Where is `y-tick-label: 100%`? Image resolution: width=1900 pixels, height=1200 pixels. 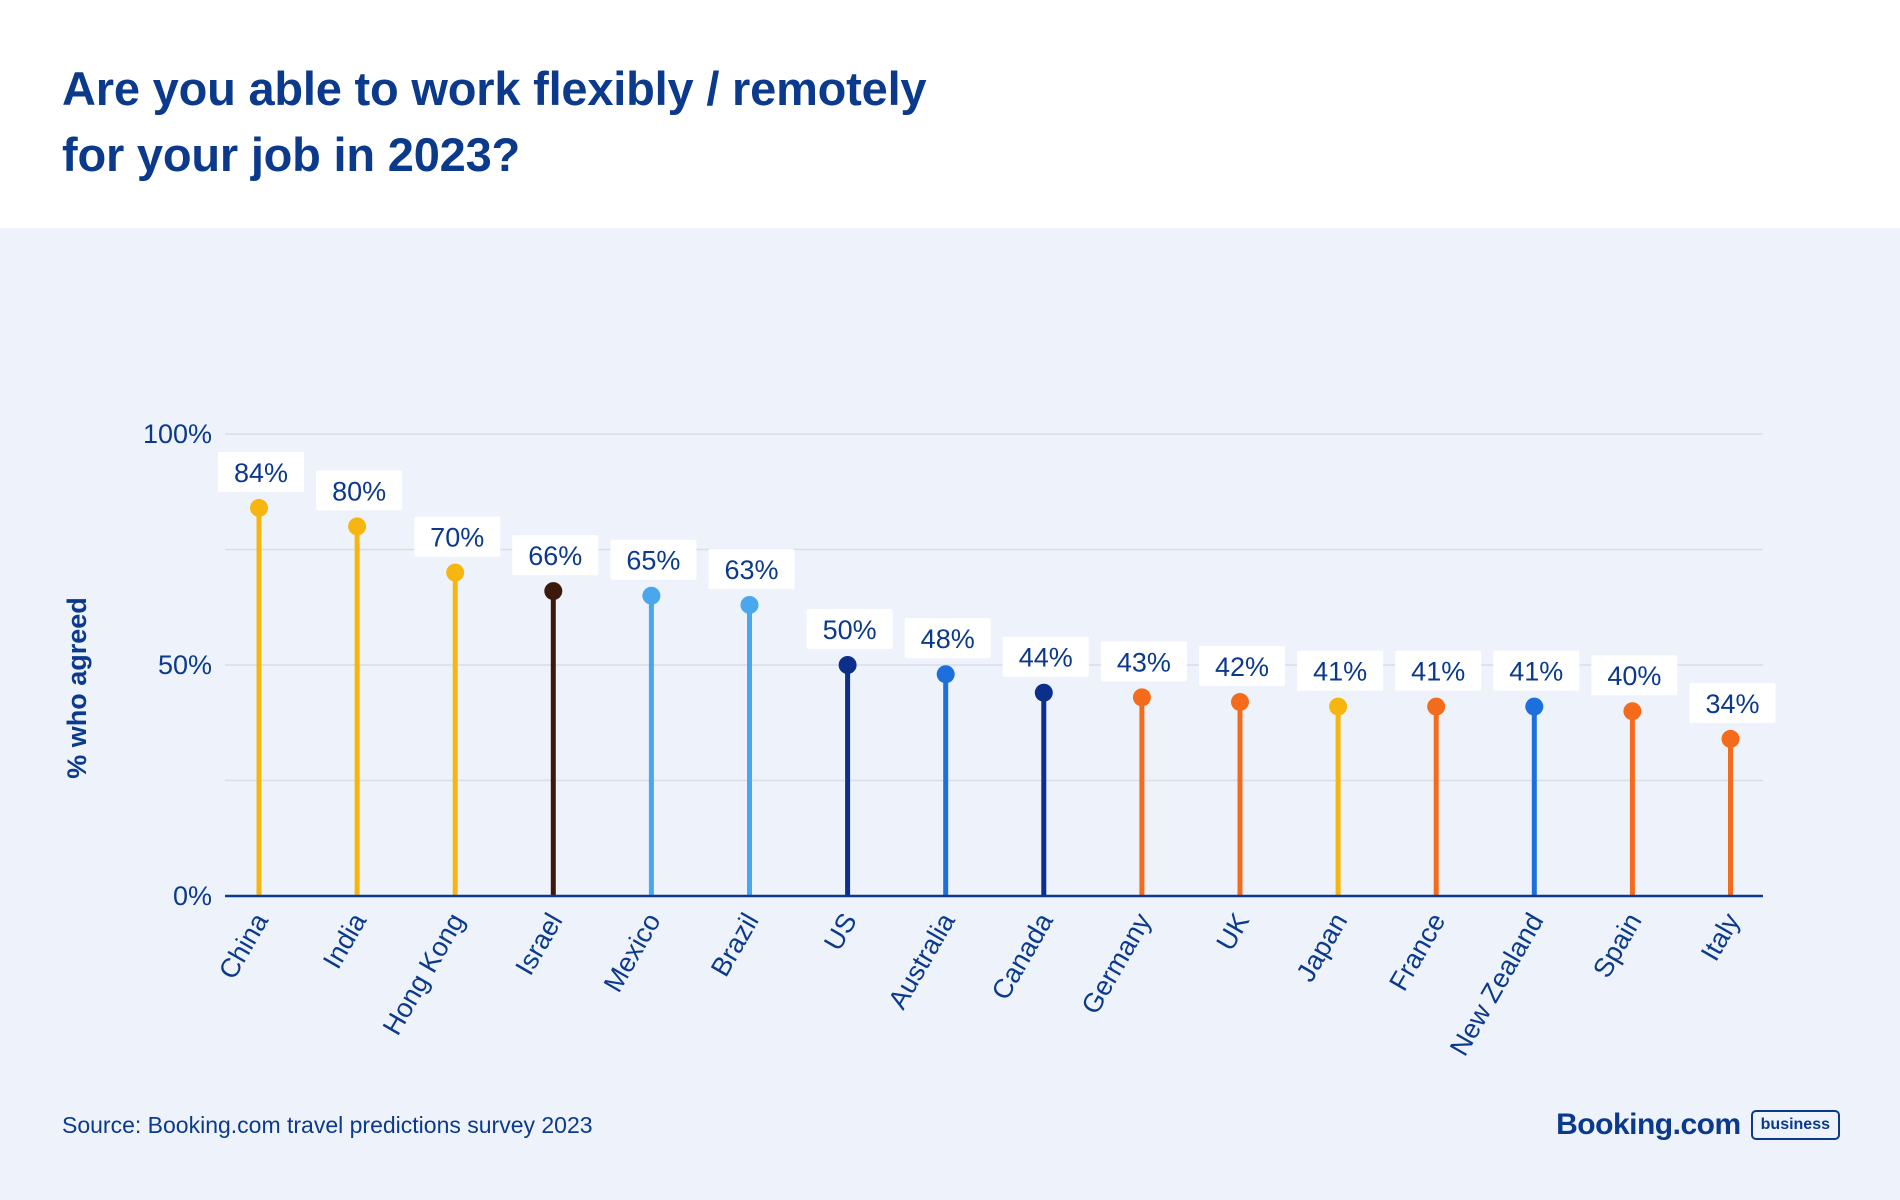 y-tick-label: 100% is located at coordinates (177, 434).